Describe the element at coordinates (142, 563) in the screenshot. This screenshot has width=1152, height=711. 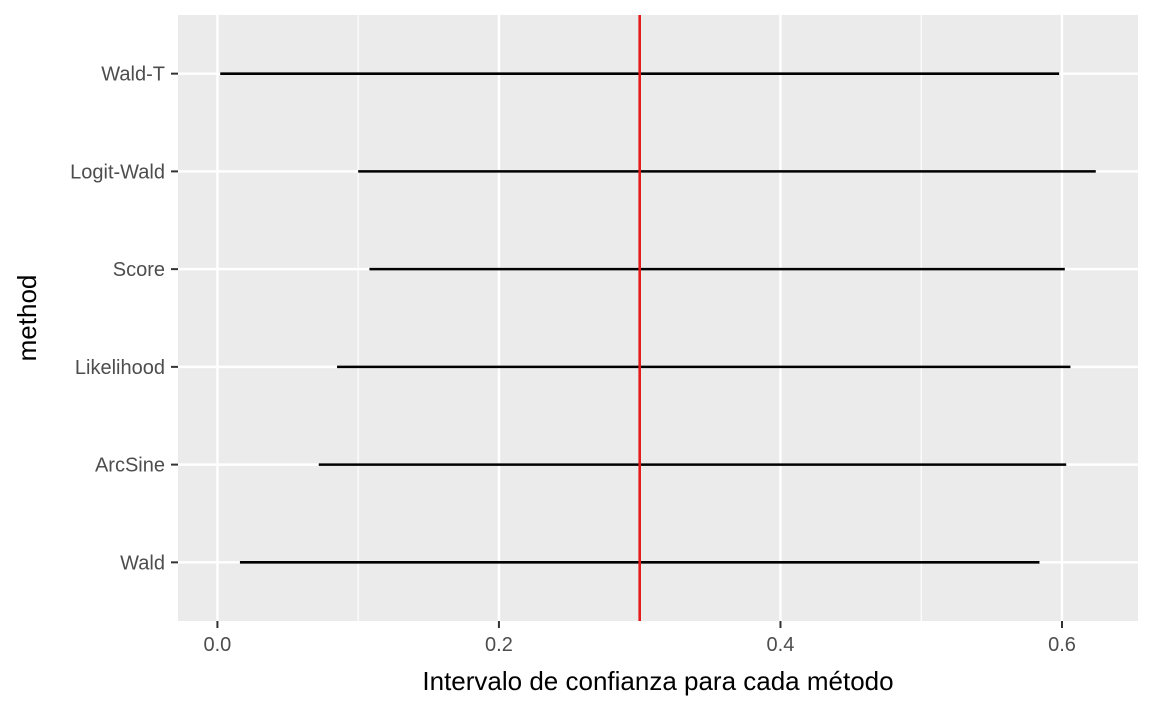
I see `y-tick-label: Wald` at that location.